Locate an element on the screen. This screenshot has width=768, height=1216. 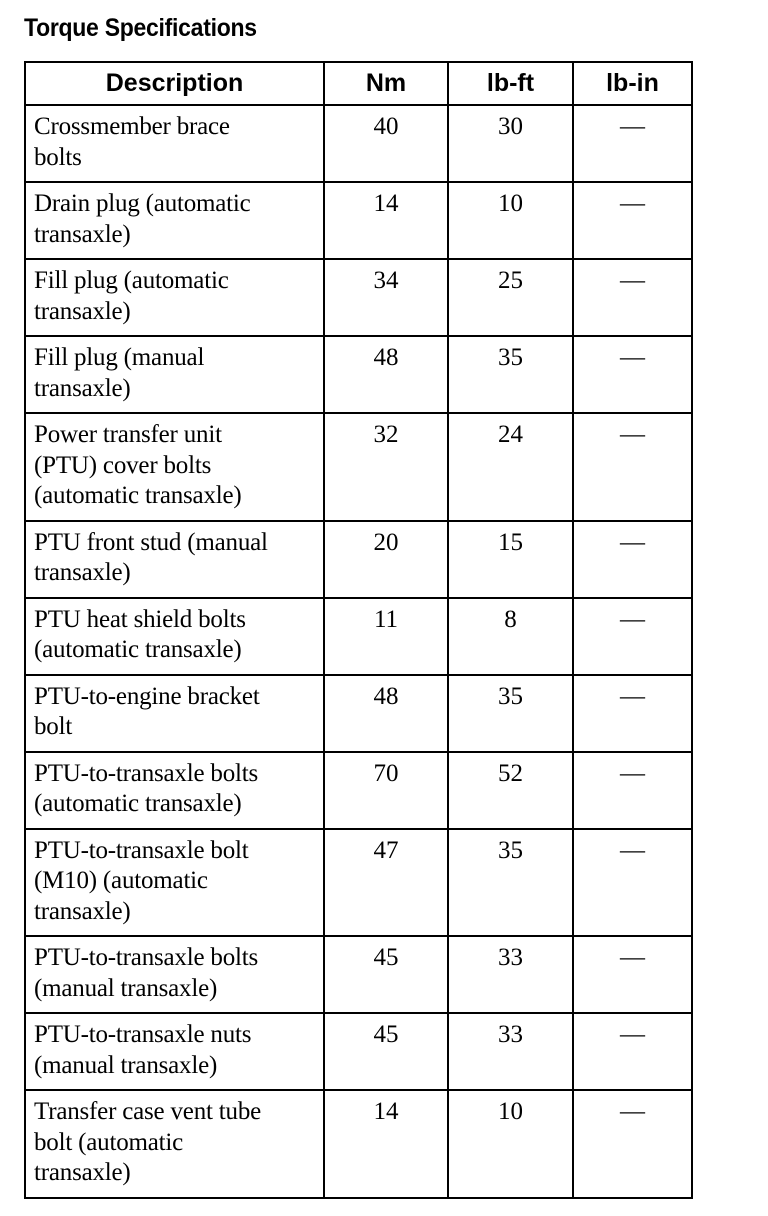
table-row: PTU-to-engine bracket bolt 48 35— is located at coordinates (358, 713).